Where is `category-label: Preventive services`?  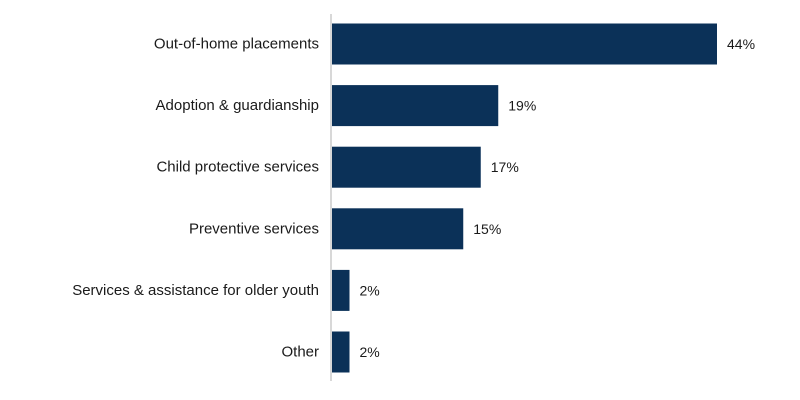
category-label: Preventive services is located at coordinates (254, 228).